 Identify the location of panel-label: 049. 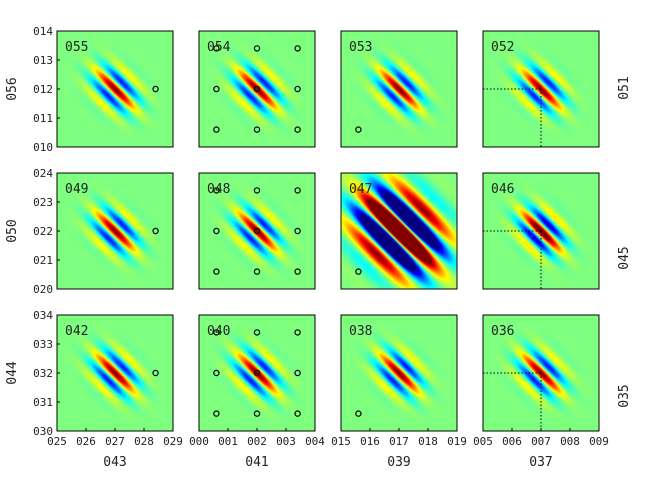
(76, 189).